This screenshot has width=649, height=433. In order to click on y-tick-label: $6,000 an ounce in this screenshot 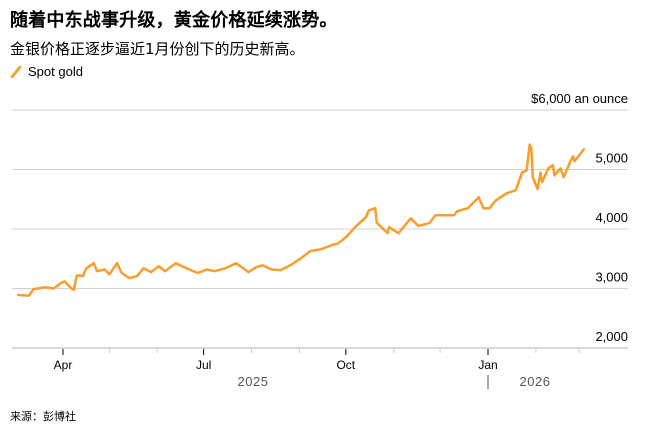, I will do `click(579, 98)`.